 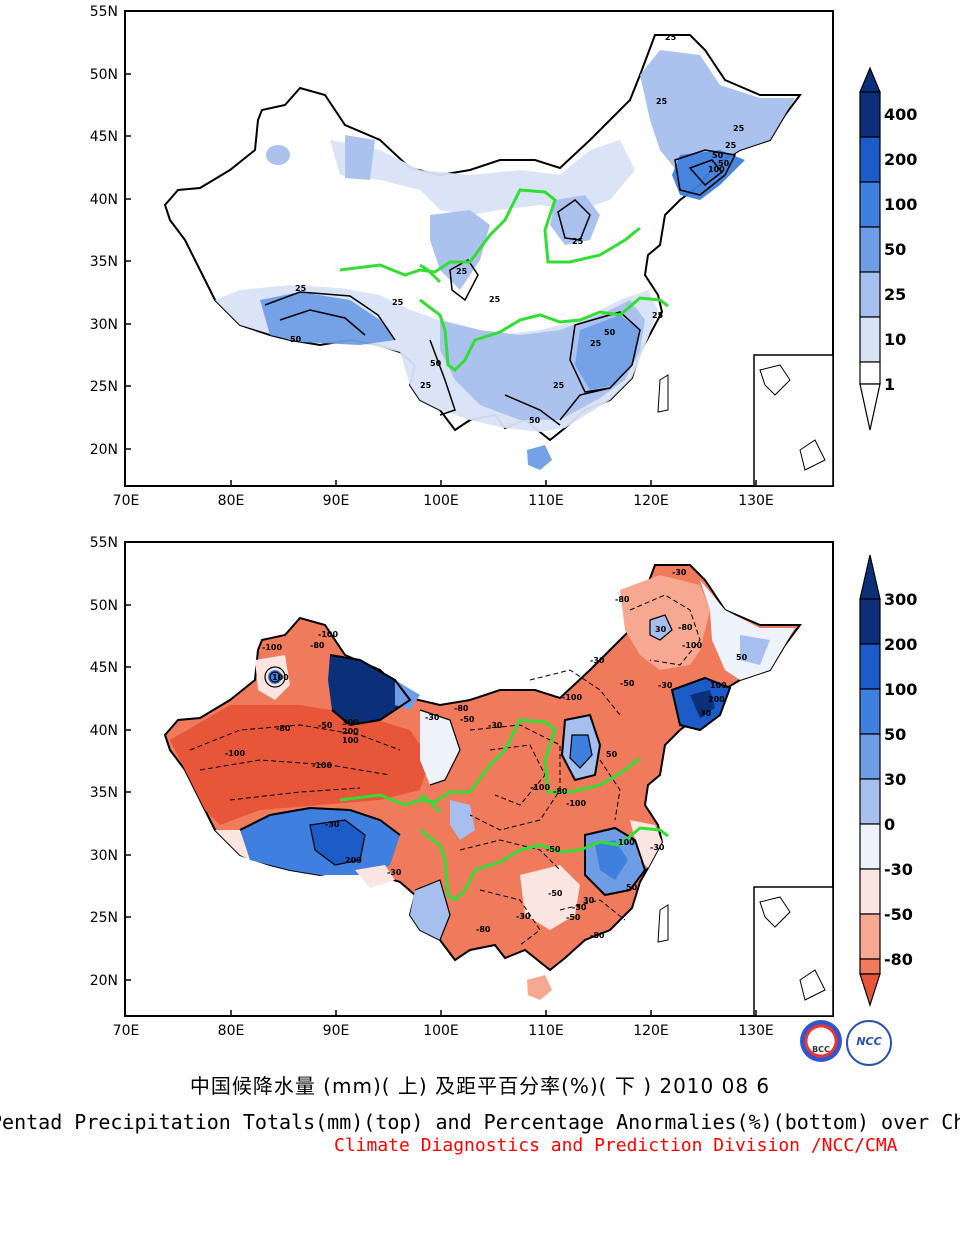 What do you see at coordinates (104, 731) in the screenshot?
I see `lat-tick-label: 40N` at bounding box center [104, 731].